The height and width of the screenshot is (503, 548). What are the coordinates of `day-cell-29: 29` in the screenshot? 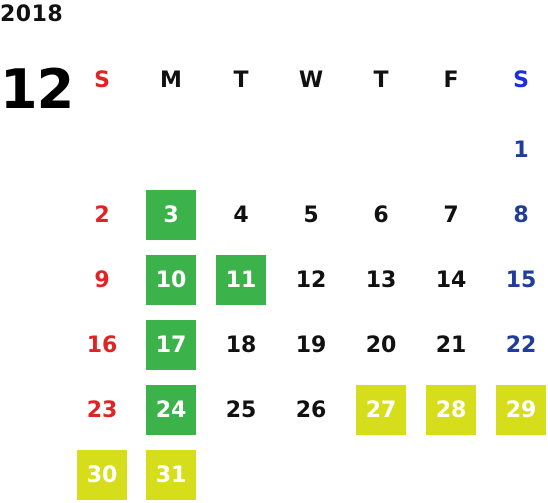 It's located at (521, 410).